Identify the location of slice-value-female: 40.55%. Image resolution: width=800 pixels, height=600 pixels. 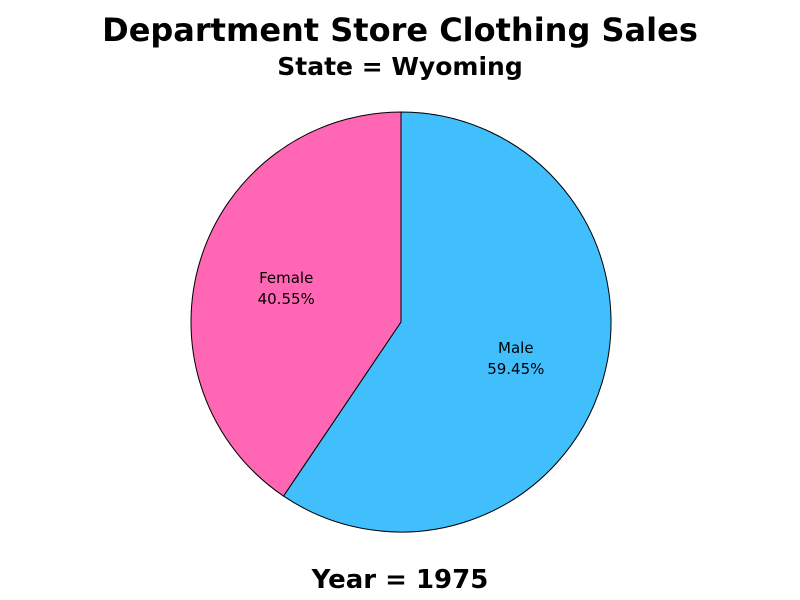
(286, 299).